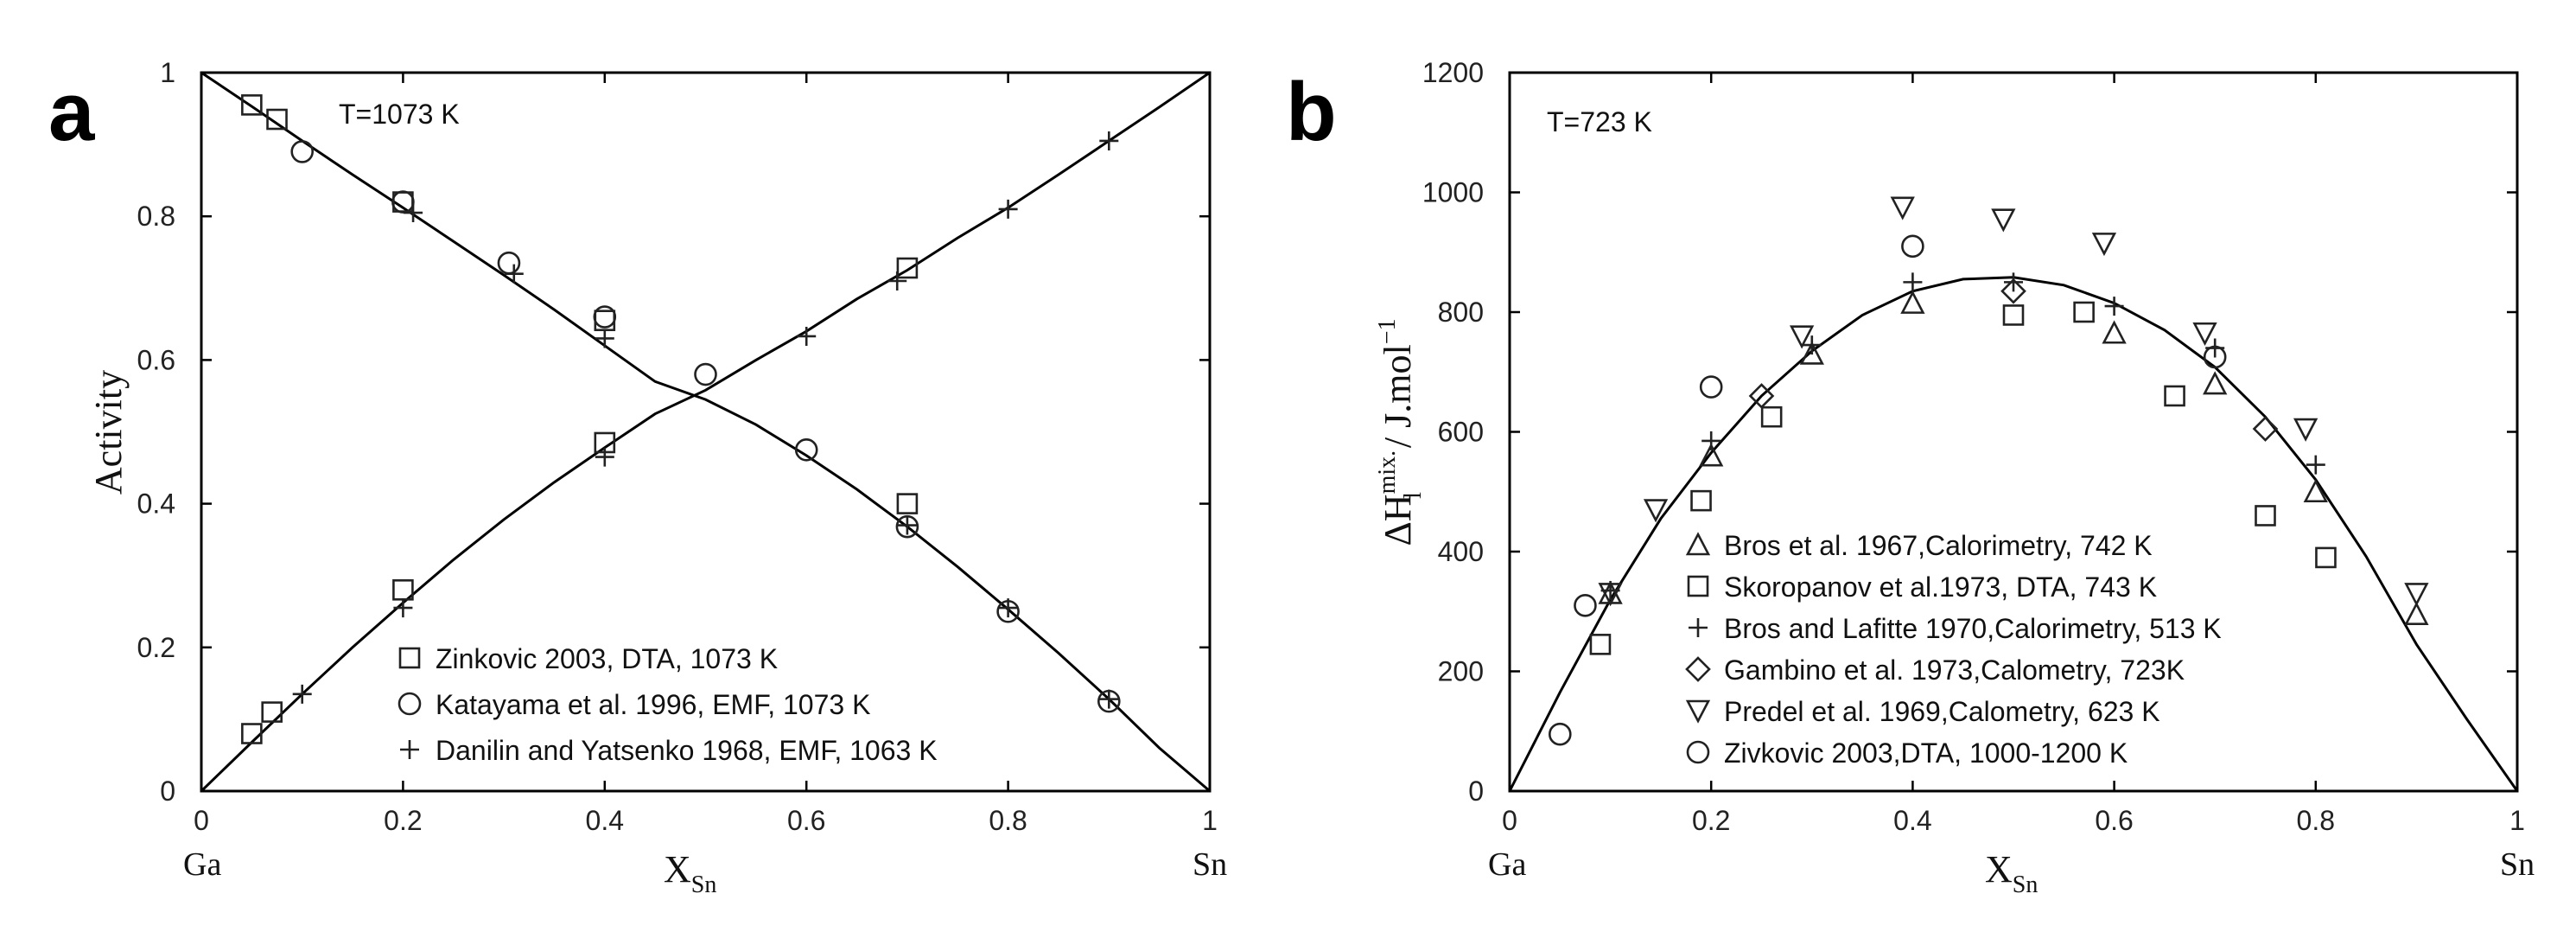 This screenshot has width=2576, height=932. I want to click on b-y-axis-title-unit: / J.mol, so click(1398, 400).